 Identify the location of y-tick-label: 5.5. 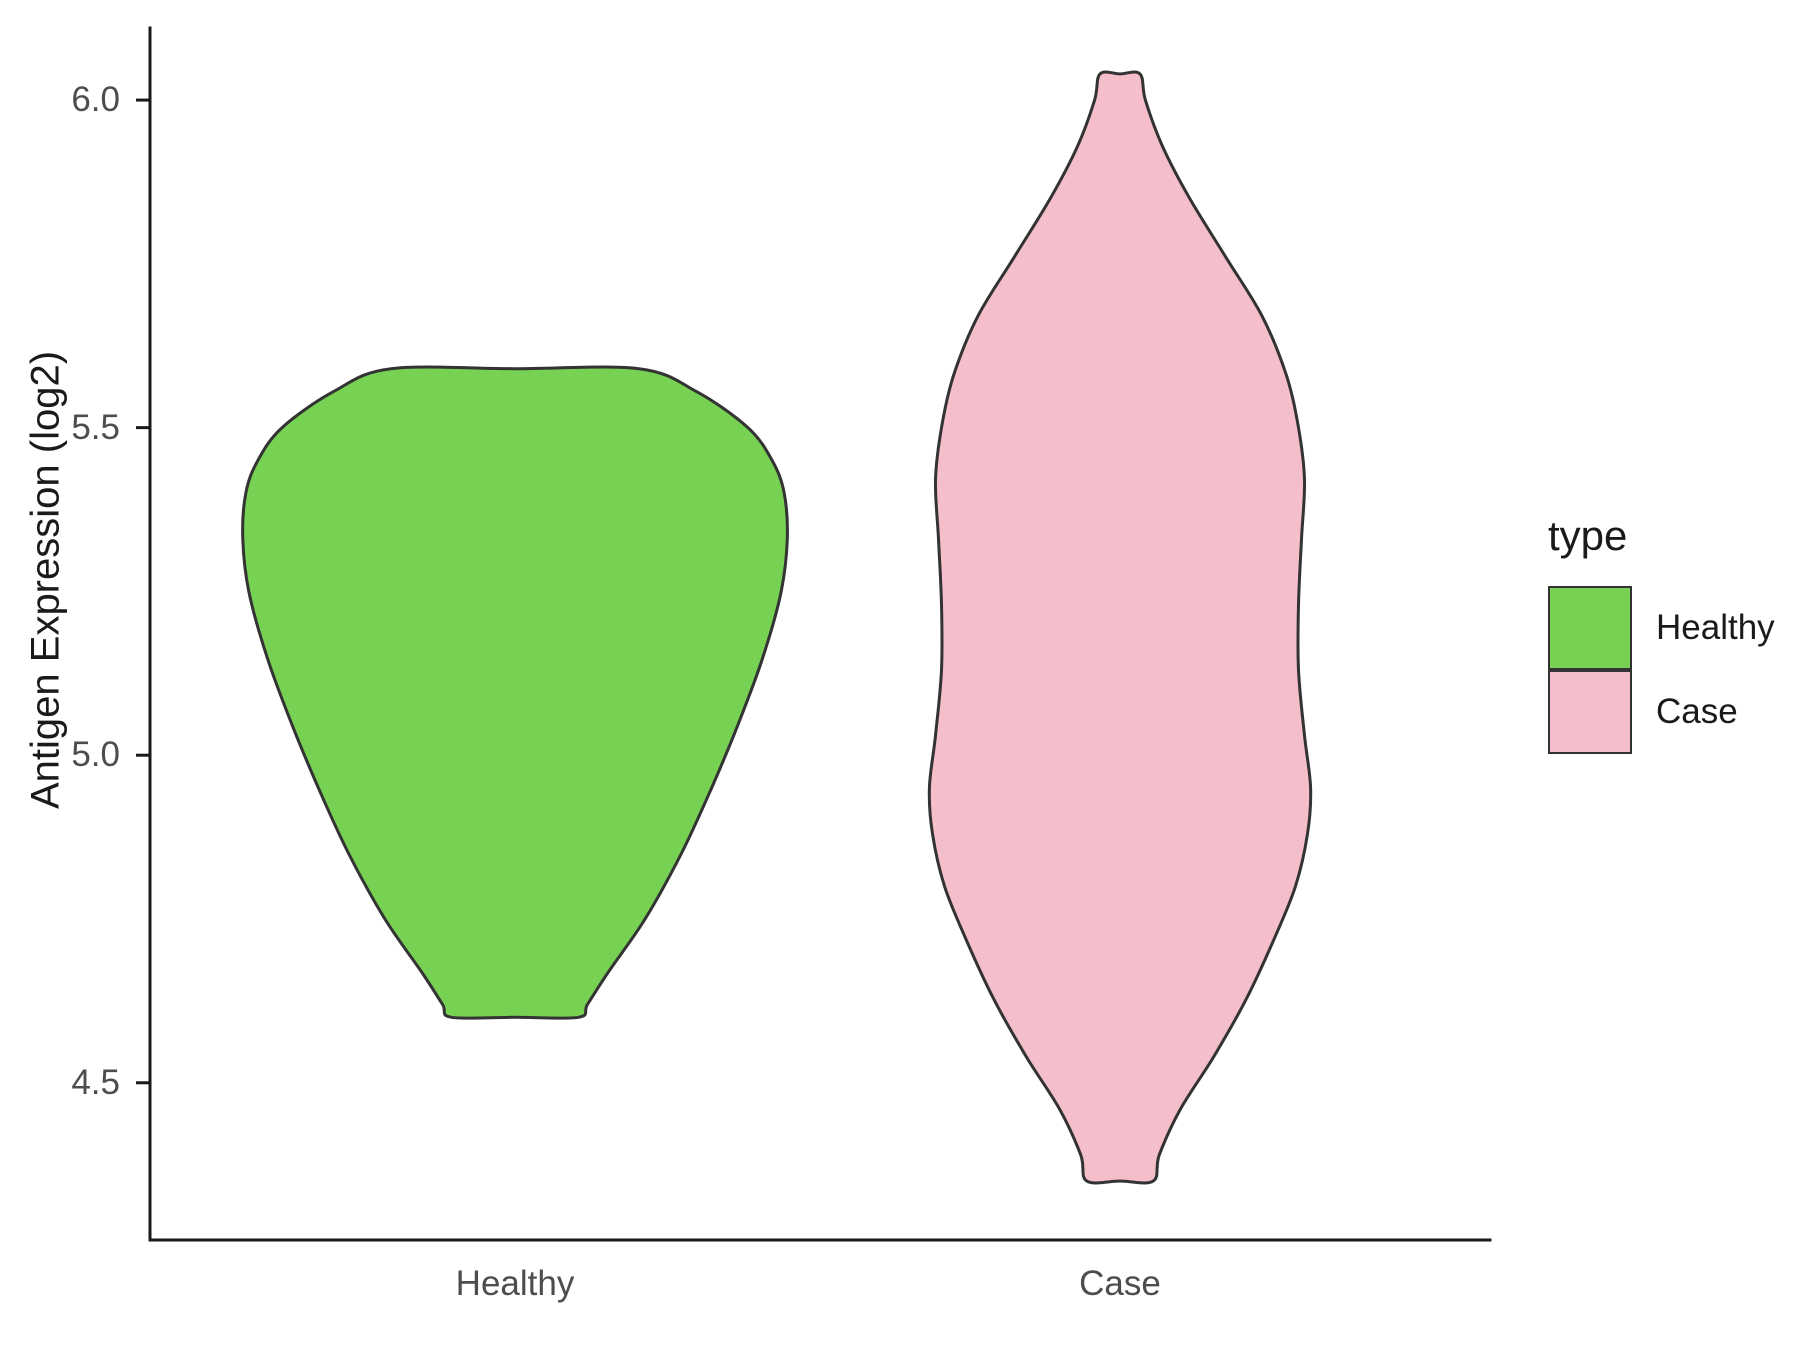
(95, 427).